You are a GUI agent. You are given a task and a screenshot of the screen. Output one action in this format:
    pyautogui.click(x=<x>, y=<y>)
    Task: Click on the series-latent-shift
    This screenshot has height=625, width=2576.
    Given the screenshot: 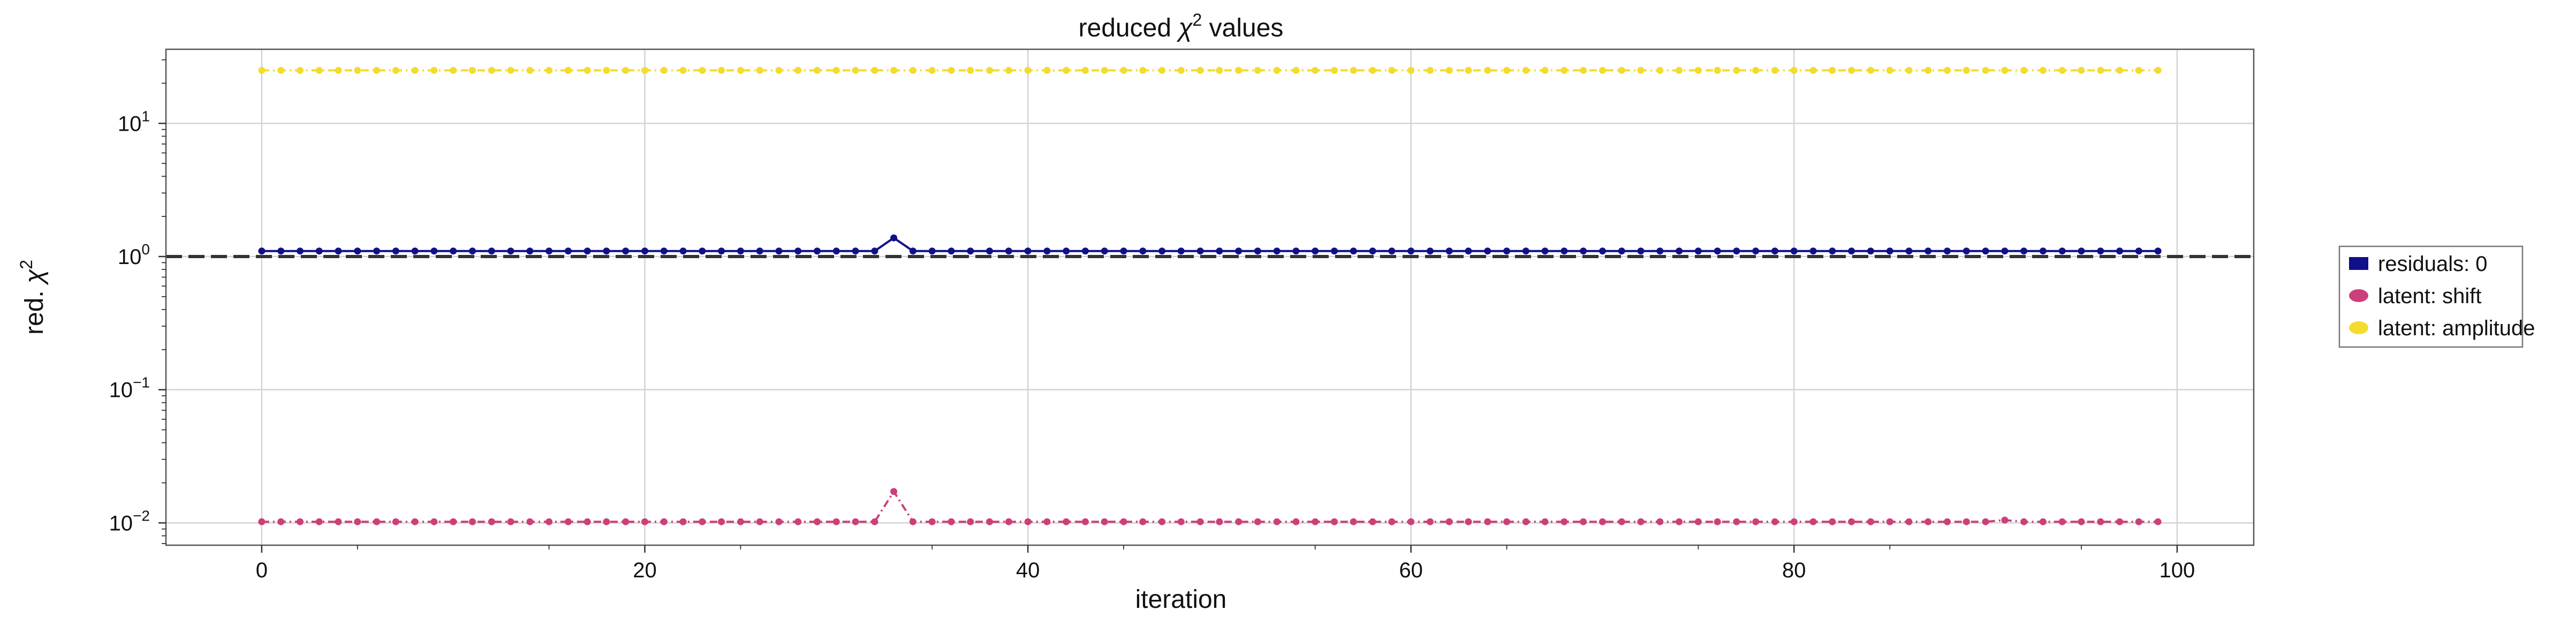 What is the action you would take?
    pyautogui.click(x=1210, y=506)
    